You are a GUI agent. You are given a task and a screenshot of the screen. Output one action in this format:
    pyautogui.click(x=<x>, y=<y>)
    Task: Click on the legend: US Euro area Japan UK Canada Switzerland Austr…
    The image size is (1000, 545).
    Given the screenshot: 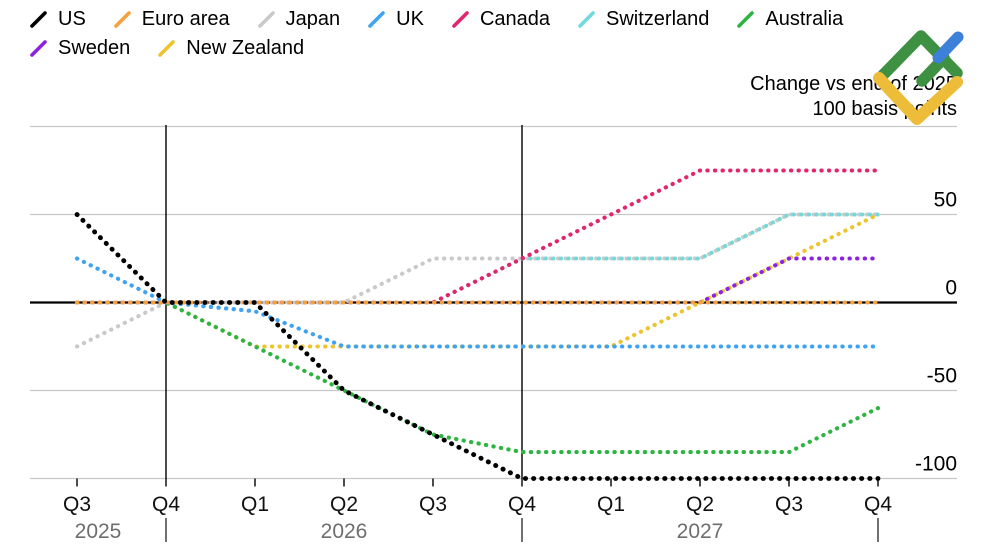 What is the action you would take?
    pyautogui.click(x=436, y=34)
    